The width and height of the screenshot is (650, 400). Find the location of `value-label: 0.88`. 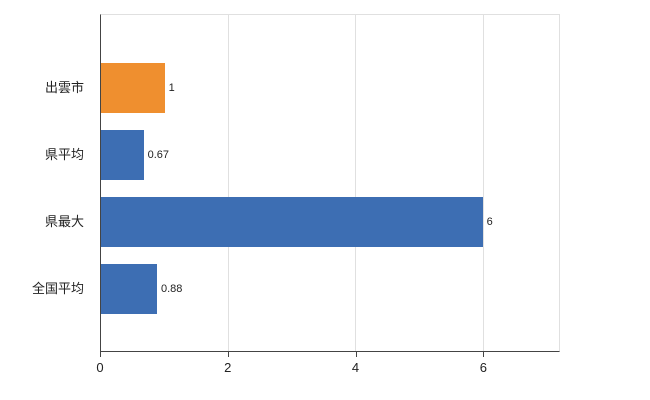

value-label: 0.88 is located at coordinates (171, 289).